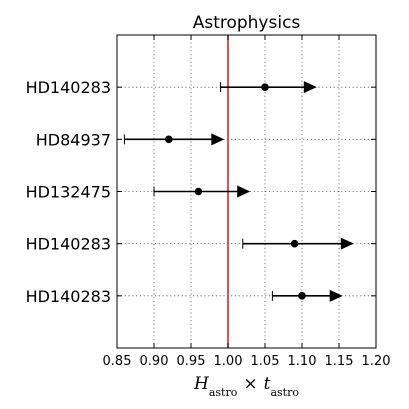  Describe the element at coordinates (250, 384) in the screenshot. I see `x-axis-label-times: ×` at that location.